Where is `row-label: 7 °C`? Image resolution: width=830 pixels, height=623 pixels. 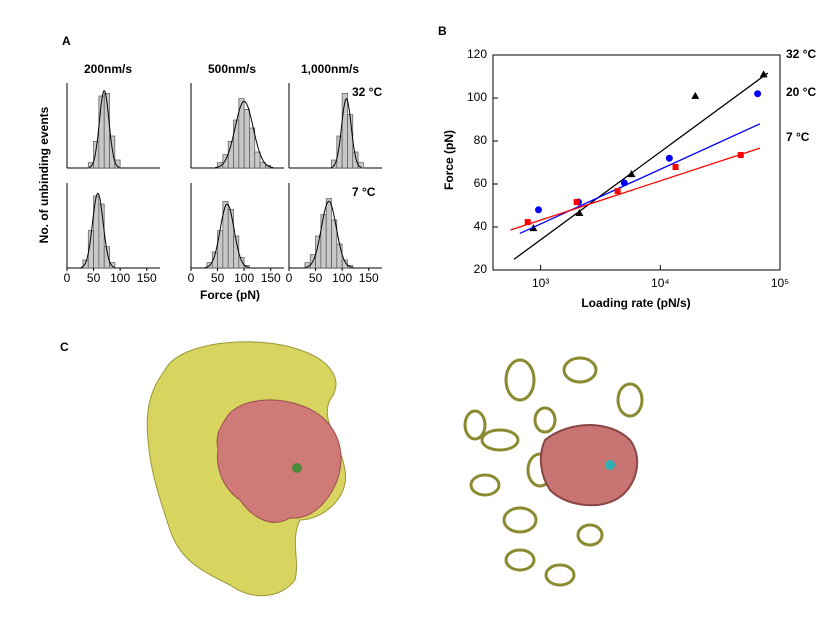
row-label: 7 °C is located at coordinates (364, 192).